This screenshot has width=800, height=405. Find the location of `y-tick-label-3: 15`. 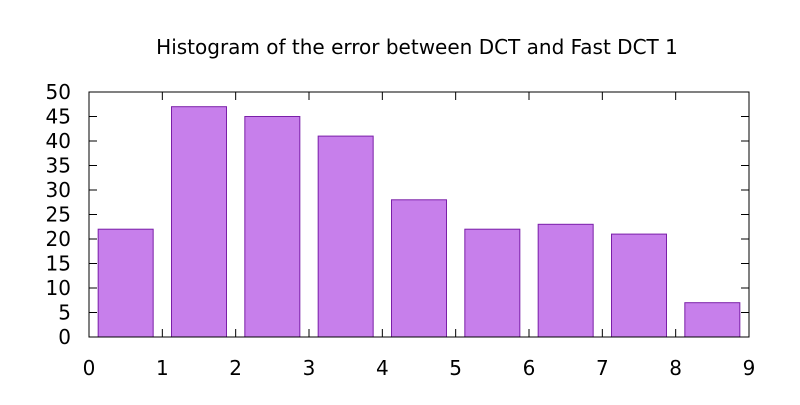

y-tick-label-3: 15 is located at coordinates (58, 264).